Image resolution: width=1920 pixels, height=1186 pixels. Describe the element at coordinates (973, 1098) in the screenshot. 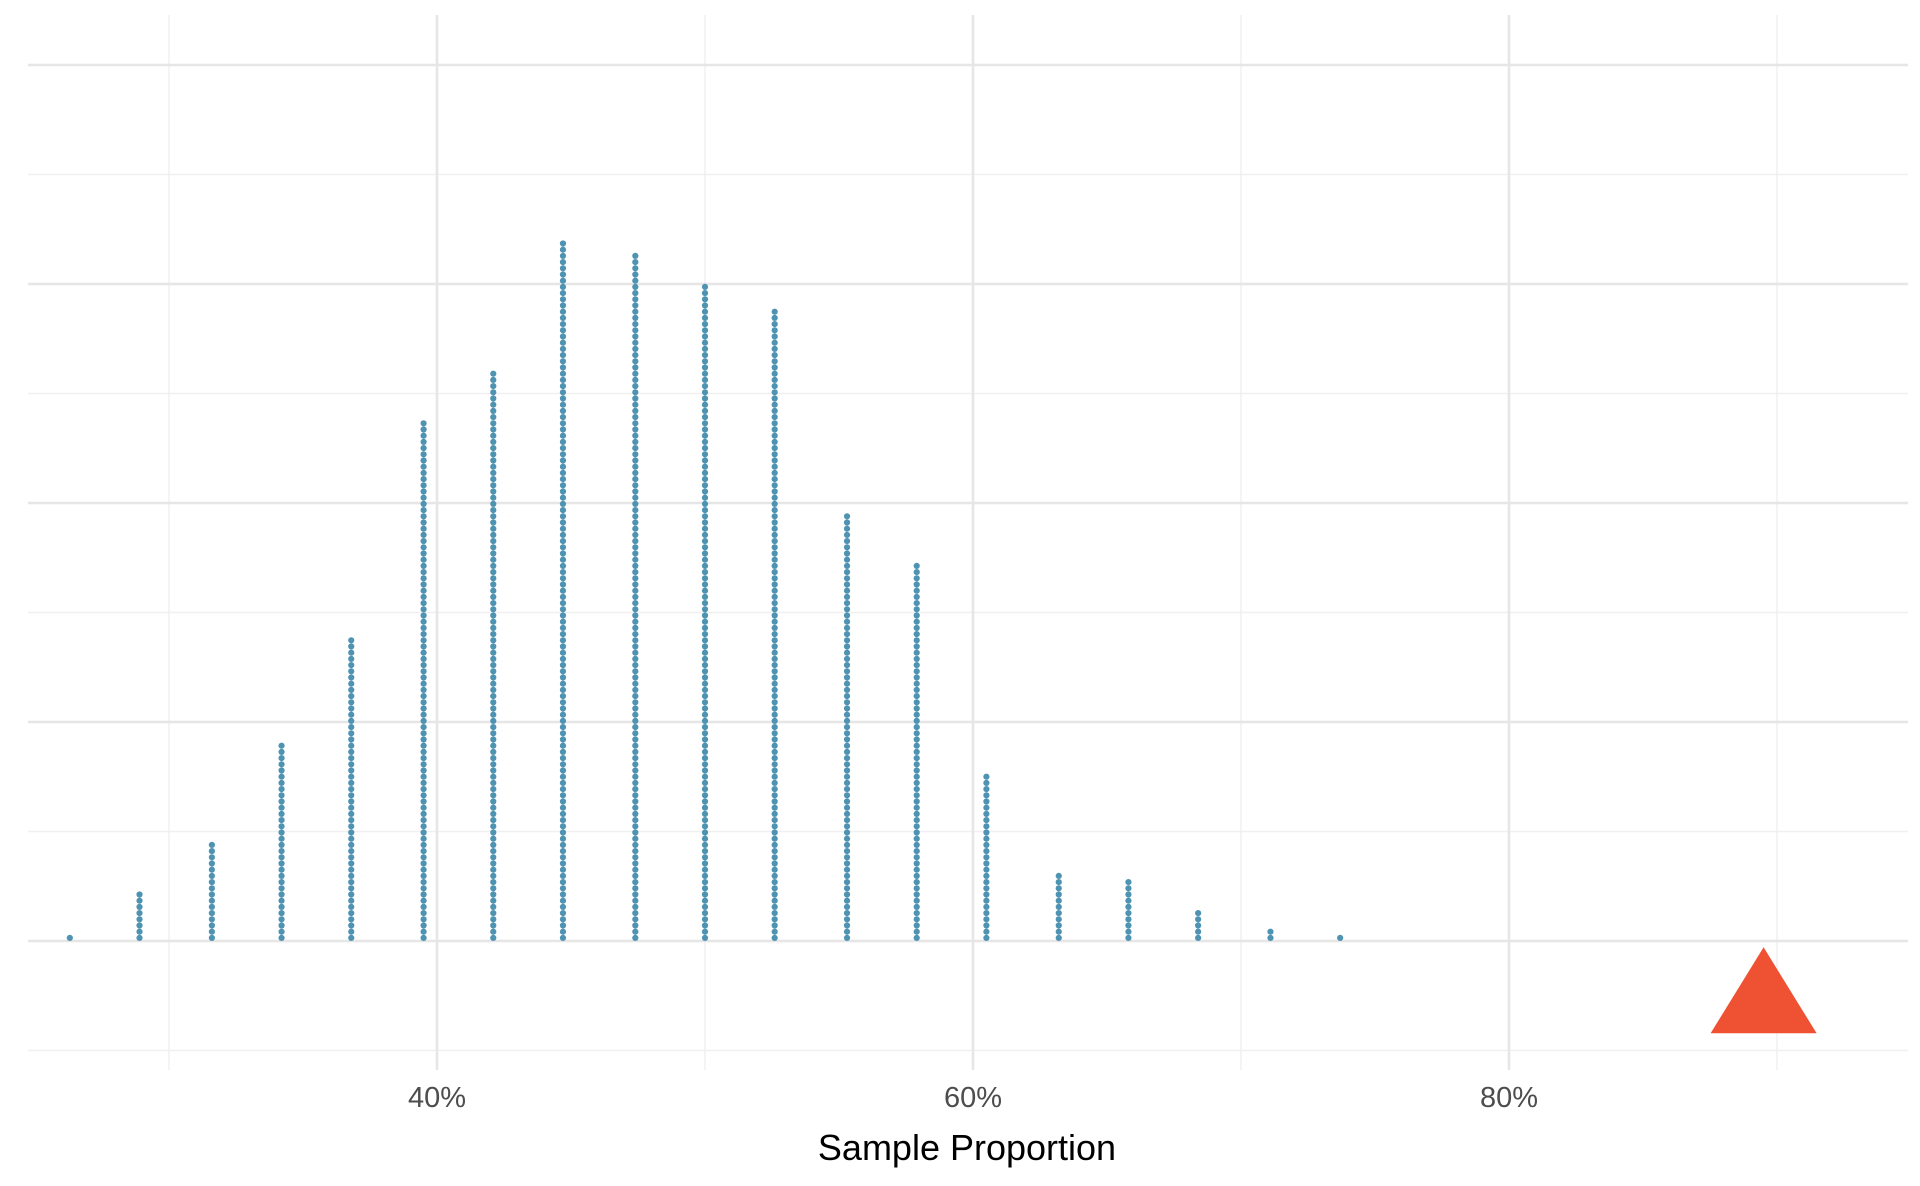

I see `x-axis-tick-labels: 40% 60% 80%` at that location.